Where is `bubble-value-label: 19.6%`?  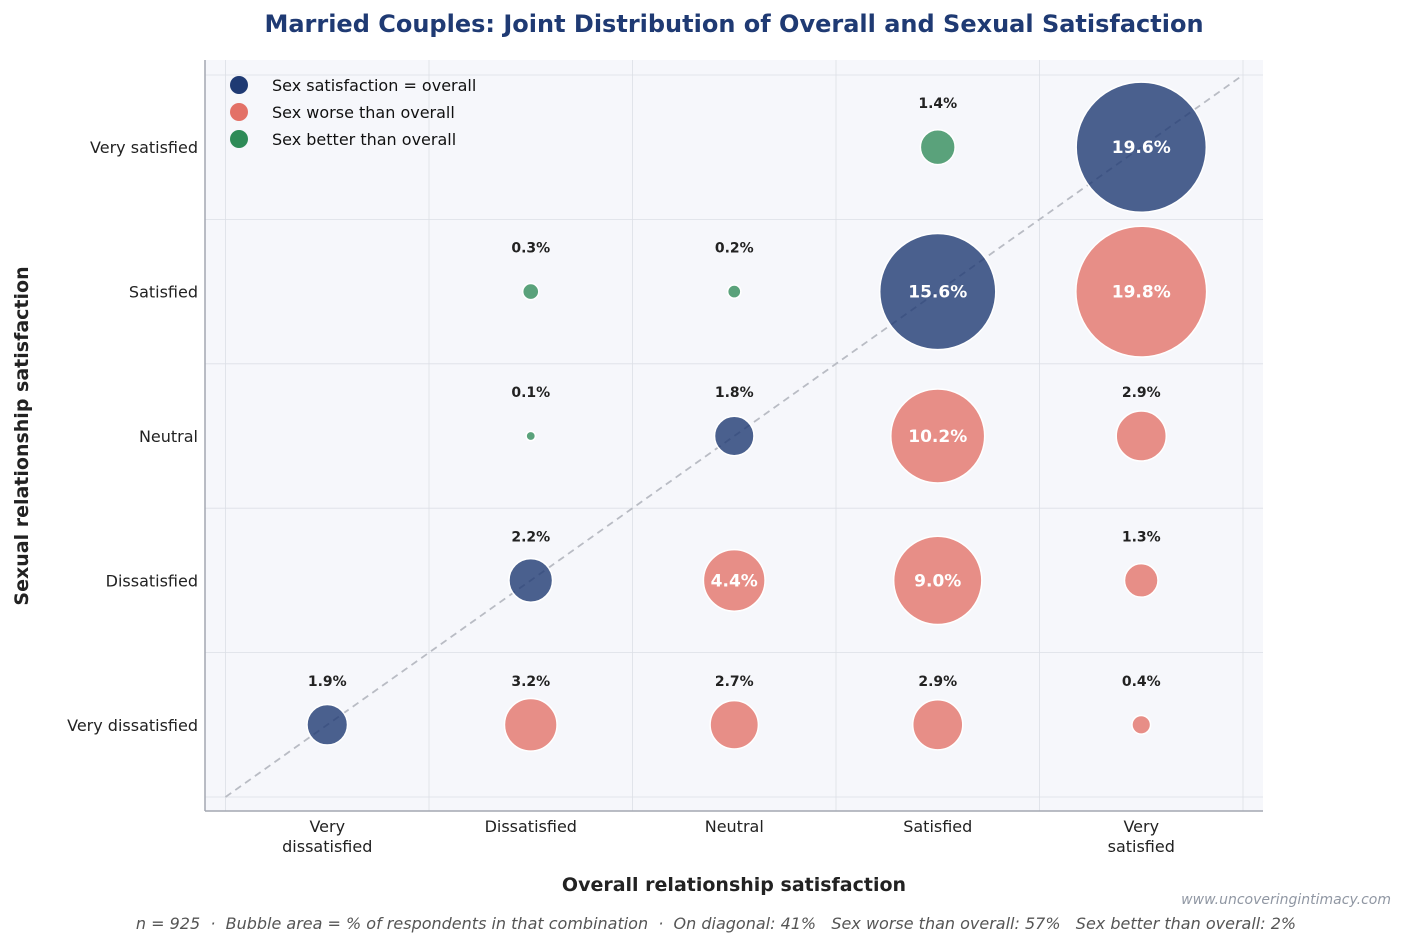 bubble-value-label: 19.6% is located at coordinates (1141, 148).